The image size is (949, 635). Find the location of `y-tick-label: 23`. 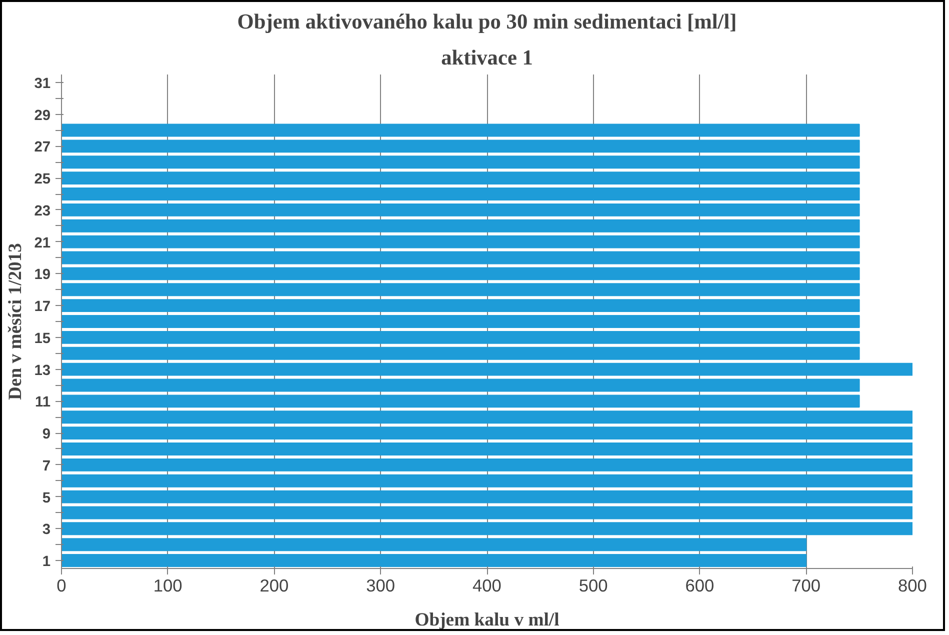

y-tick-label: 23 is located at coordinates (42, 211).